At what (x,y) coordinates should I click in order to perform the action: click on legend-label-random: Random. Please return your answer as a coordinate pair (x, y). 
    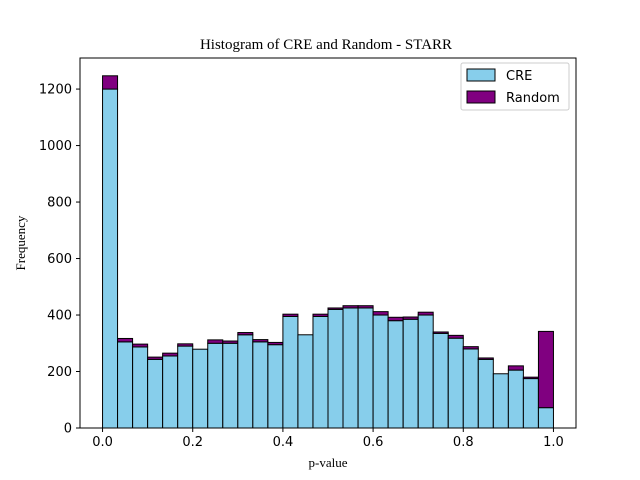
    Looking at the image, I should click on (533, 98).